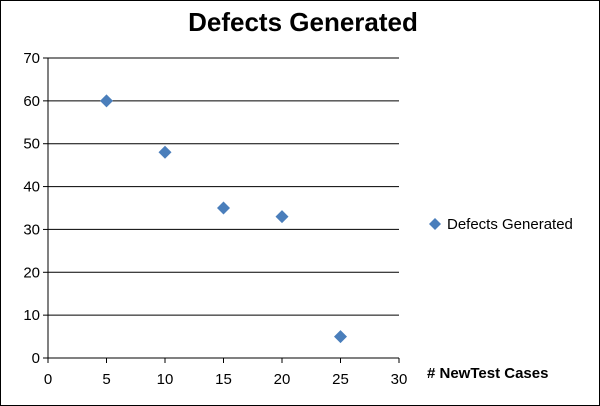 This screenshot has height=406, width=600. I want to click on legend: Defects Generated, so click(501, 224).